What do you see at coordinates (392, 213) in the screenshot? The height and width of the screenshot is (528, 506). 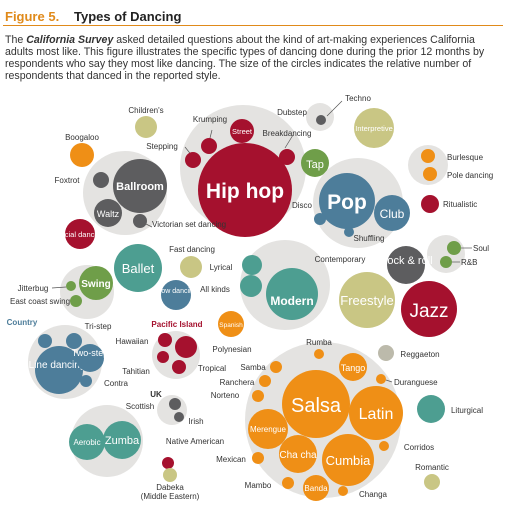 I see `club-bubble` at bounding box center [392, 213].